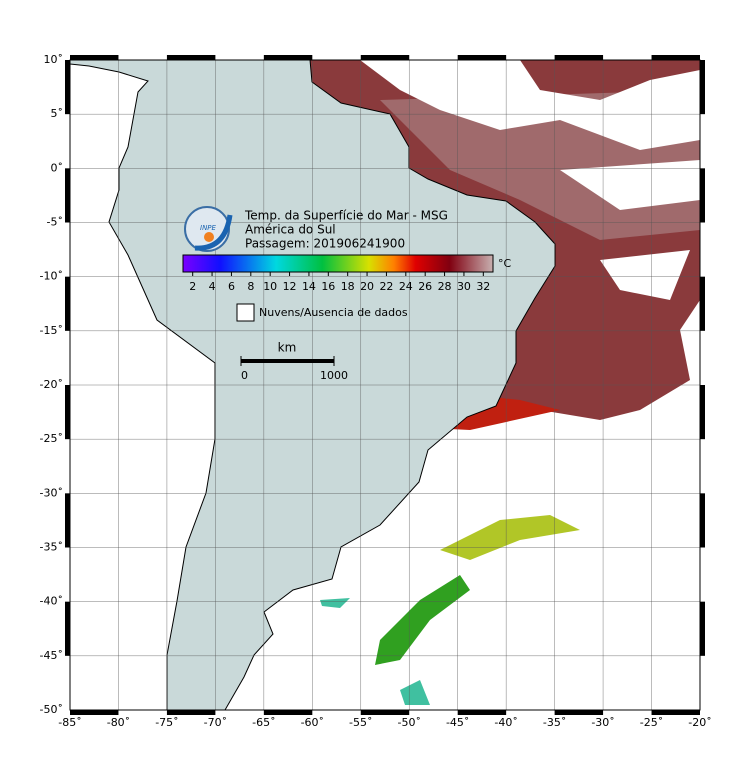 The image size is (741, 781). What do you see at coordinates (457, 722) in the screenshot?
I see `x-tick-label: -45˚` at bounding box center [457, 722].